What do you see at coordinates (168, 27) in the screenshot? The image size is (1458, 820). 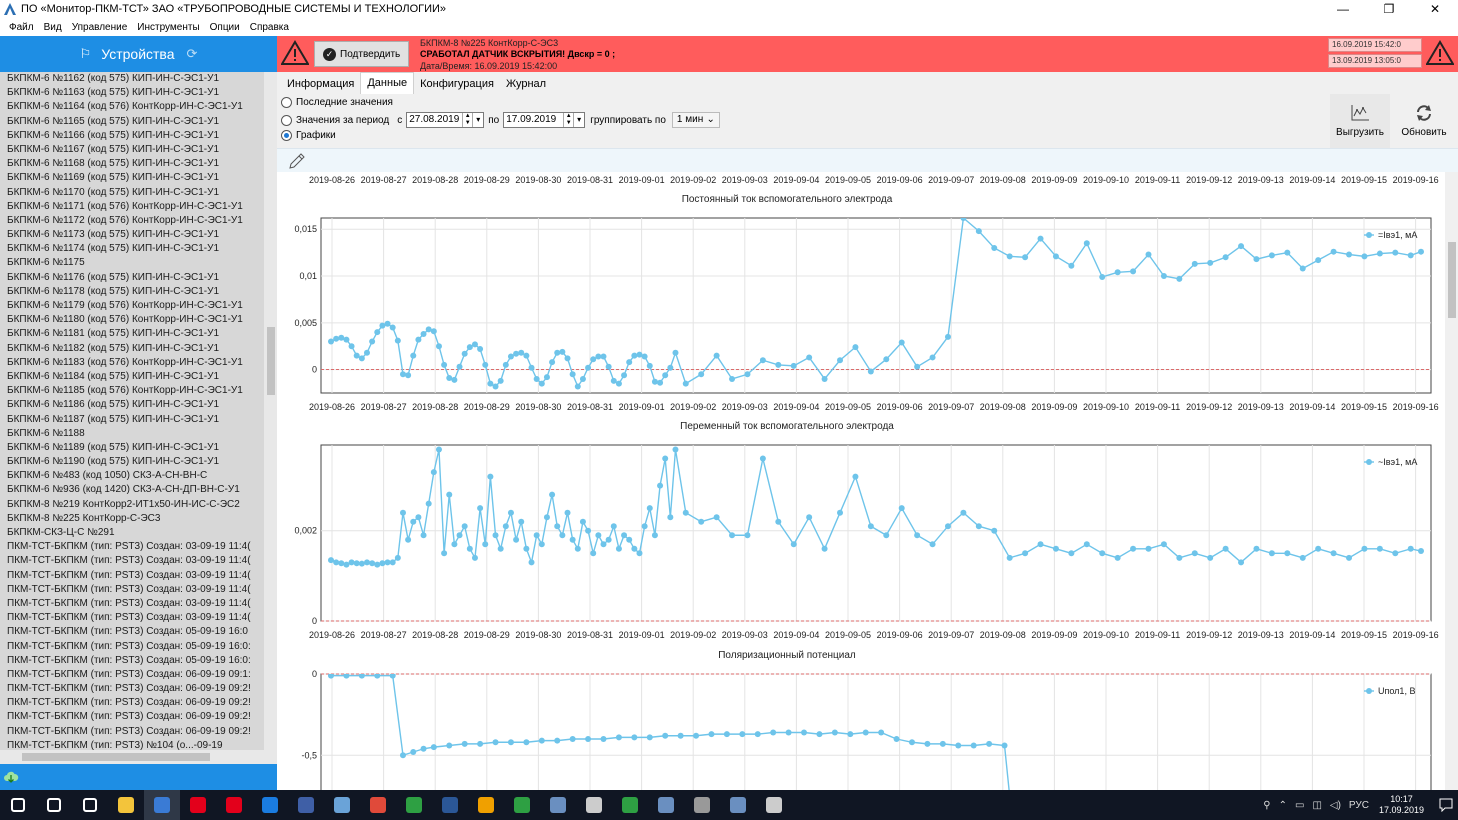 I see `menu-tools: Инструменты` at bounding box center [168, 27].